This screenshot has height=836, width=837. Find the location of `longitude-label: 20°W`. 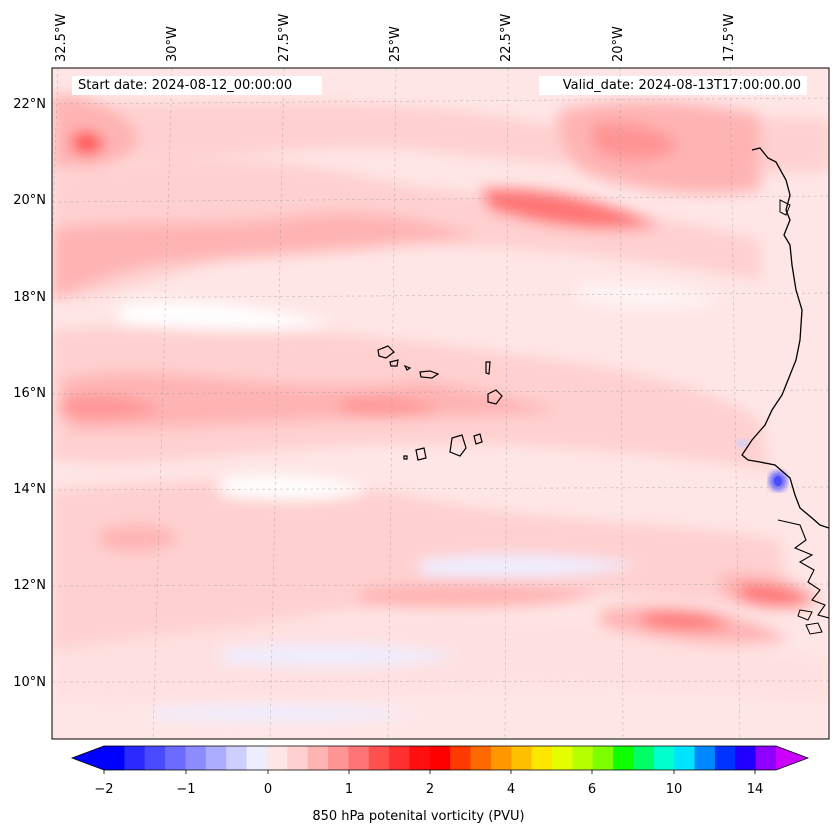

longitude-label: 20°W is located at coordinates (618, 44).